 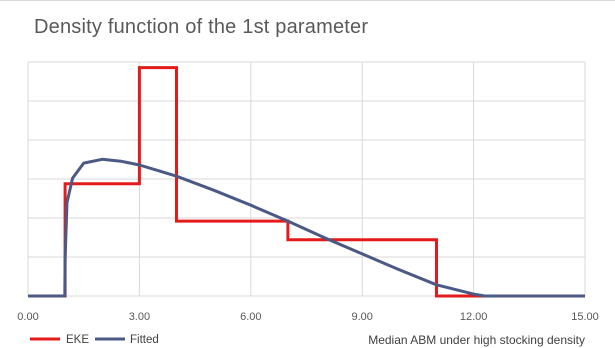 I want to click on x-tick-label: 12.00, so click(x=474, y=317).